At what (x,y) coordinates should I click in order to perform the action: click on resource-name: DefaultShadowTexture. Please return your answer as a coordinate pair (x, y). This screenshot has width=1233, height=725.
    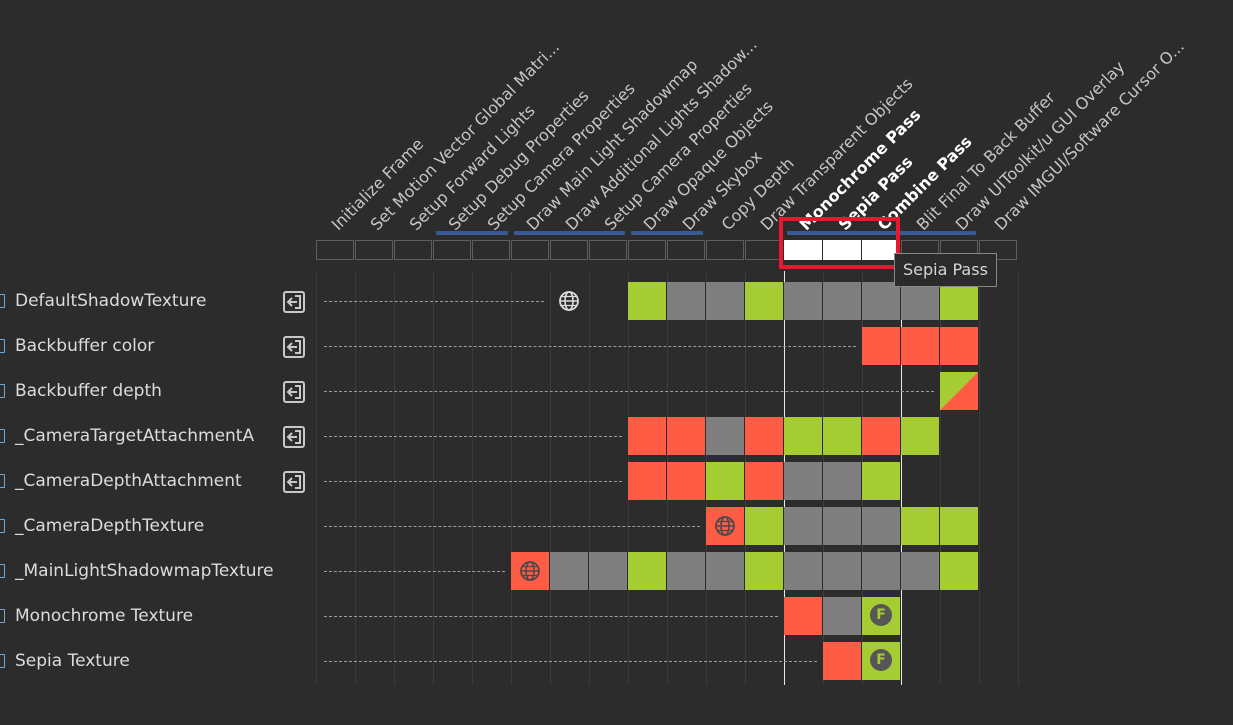
    Looking at the image, I should click on (111, 301).